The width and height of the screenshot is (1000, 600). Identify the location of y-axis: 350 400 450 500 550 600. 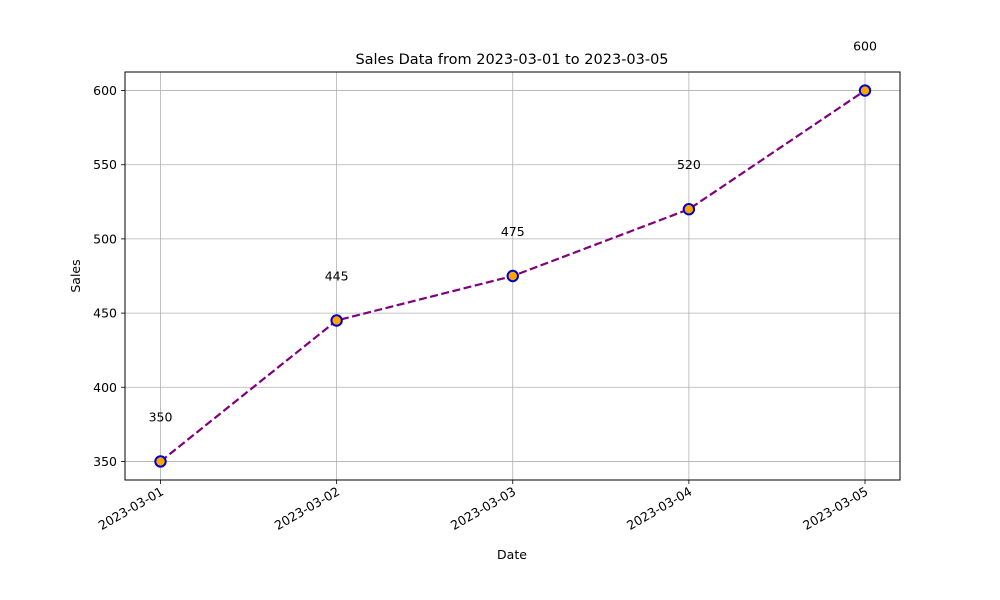
(109, 276).